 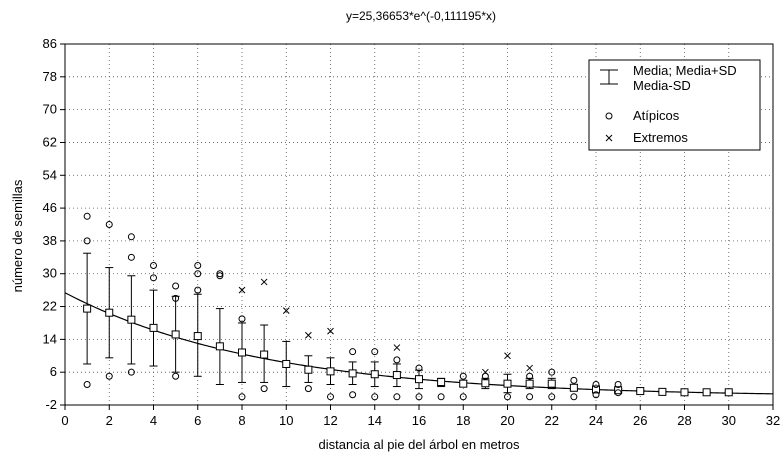 I want to click on legend-label-extremes: Extremos, so click(x=660, y=137).